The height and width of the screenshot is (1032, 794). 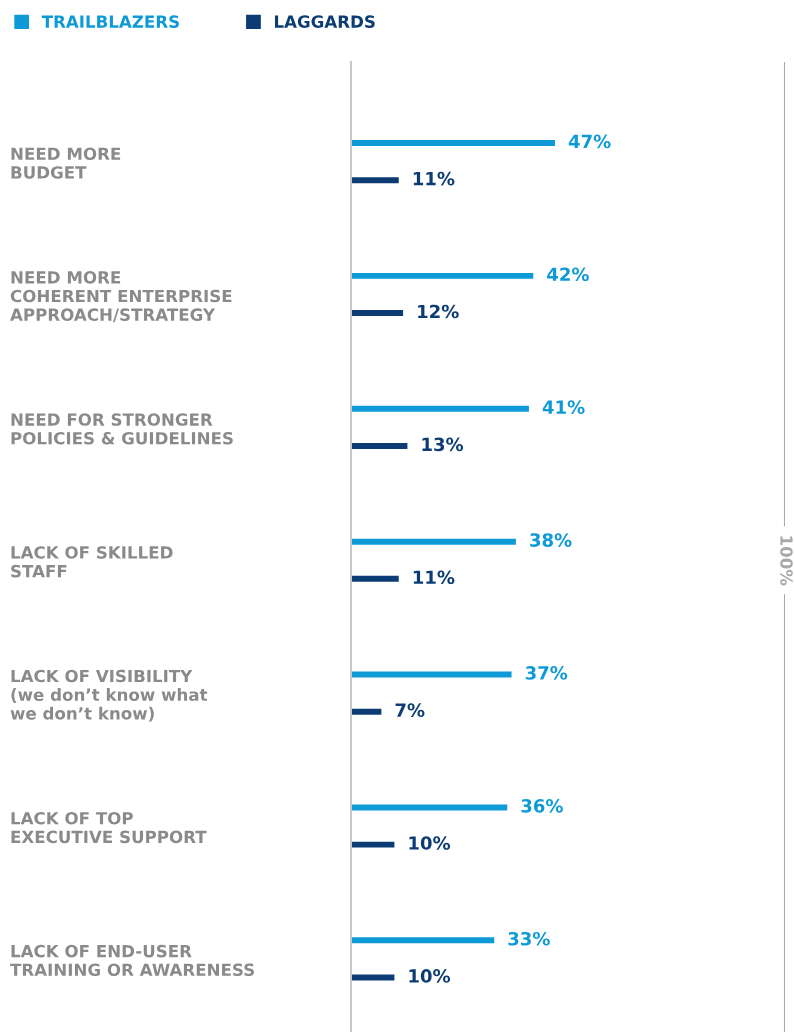 What do you see at coordinates (546, 673) in the screenshot?
I see `data-label: 37%` at bounding box center [546, 673].